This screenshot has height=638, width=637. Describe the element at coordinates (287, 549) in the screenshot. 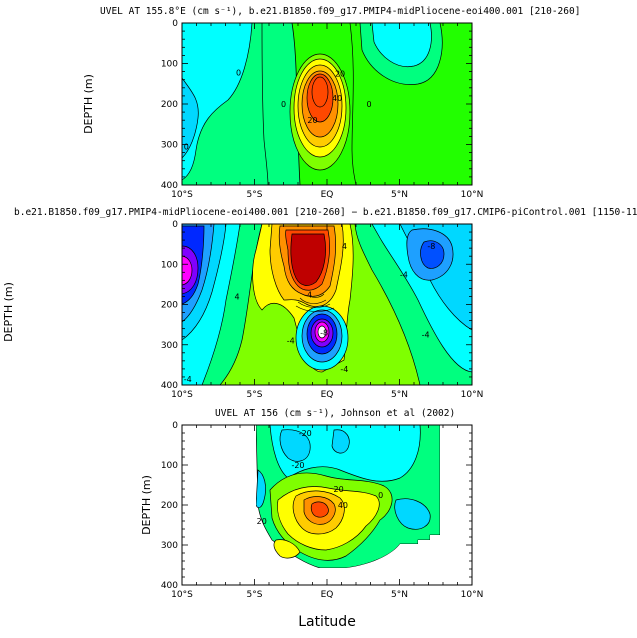

I see `panel-3-yellow-south` at that location.